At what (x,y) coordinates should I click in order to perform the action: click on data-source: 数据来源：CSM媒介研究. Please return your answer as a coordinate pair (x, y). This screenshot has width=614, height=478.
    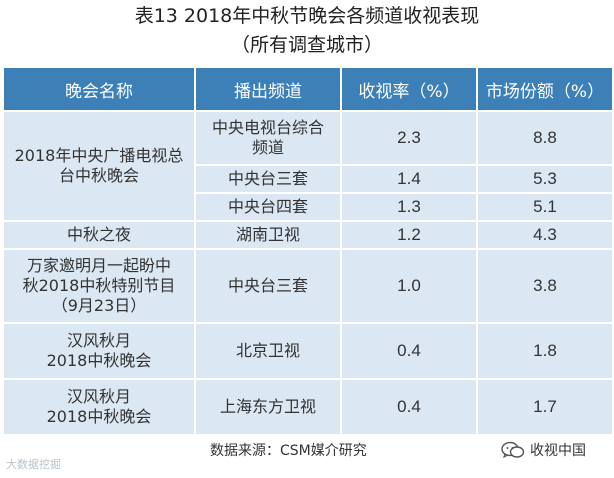
    Looking at the image, I should click on (288, 451).